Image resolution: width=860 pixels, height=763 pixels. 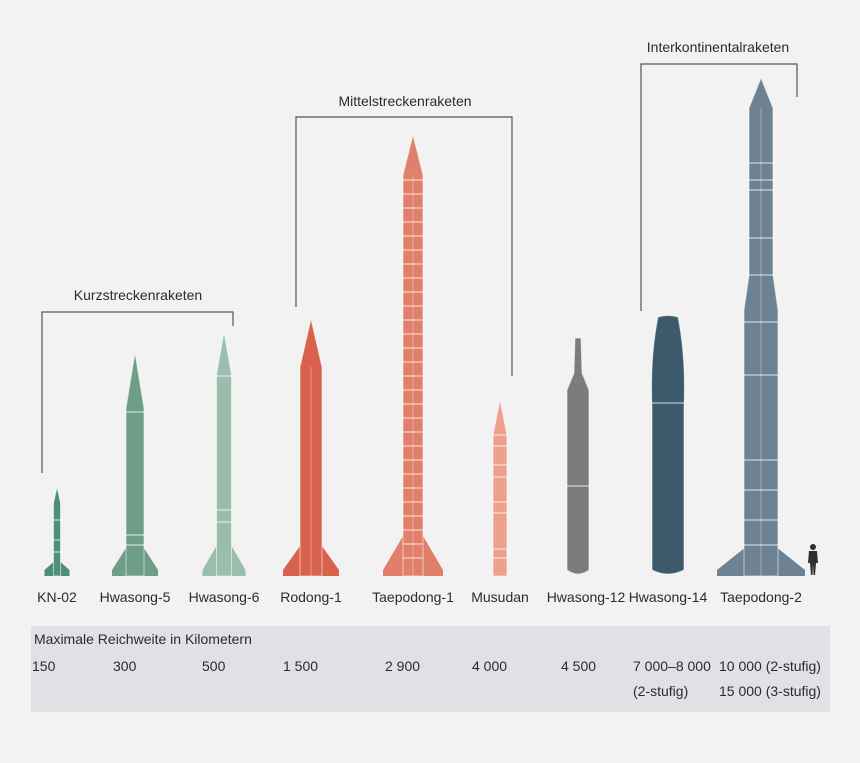 I want to click on range-value-taepodong-2: 10 000 (2-stufig), so click(x=770, y=666).